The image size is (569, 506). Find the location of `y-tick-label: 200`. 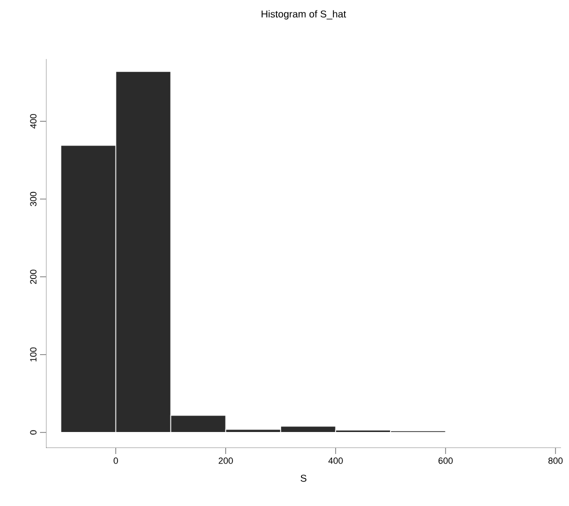

y-tick-label: 200 is located at coordinates (33, 277).